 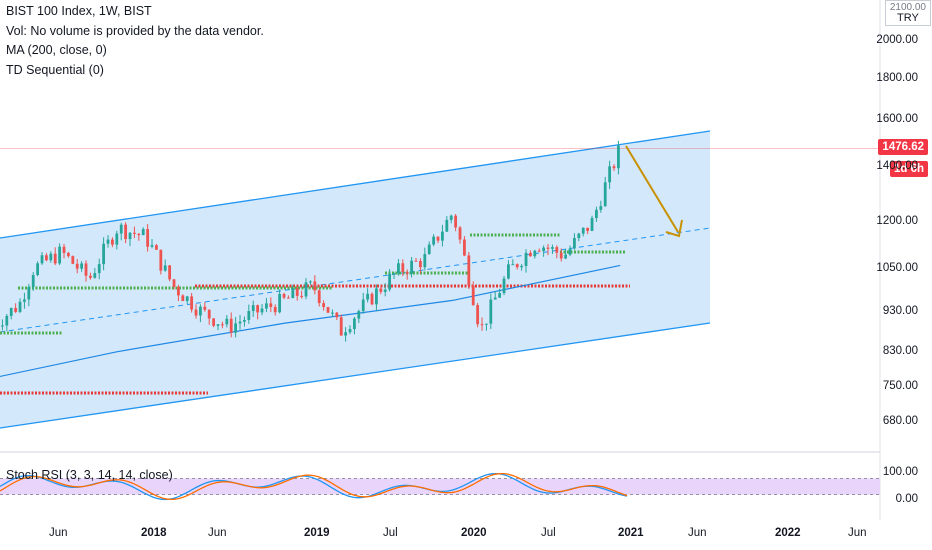 What do you see at coordinates (900, 421) in the screenshot?
I see `price-axis-tick: 680.00` at bounding box center [900, 421].